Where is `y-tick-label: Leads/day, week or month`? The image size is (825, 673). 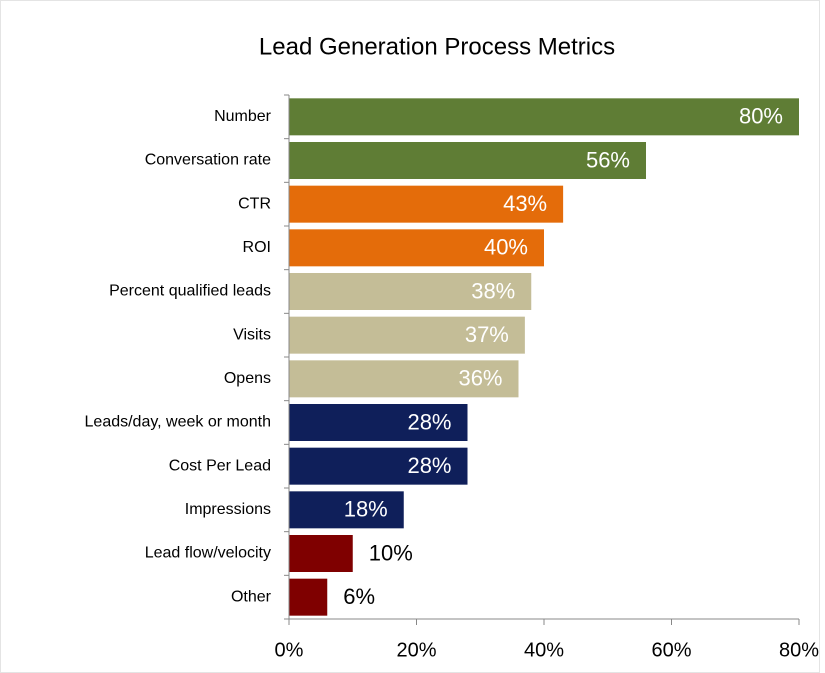
y-tick-label: Leads/day, week or month is located at coordinates (178, 422).